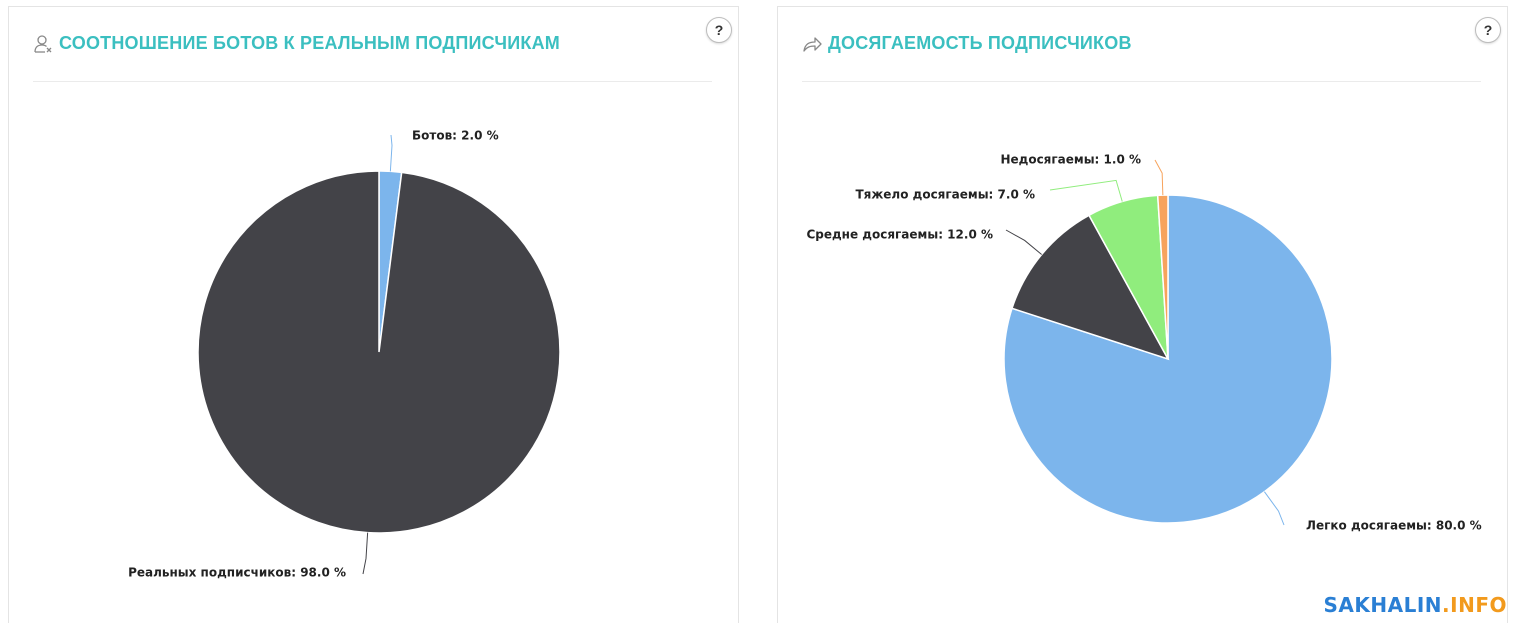 Image resolution: width=1517 pixels, height=624 pixels. I want to click on pie-data-label: Ботов: 2.0 %, so click(455, 136).